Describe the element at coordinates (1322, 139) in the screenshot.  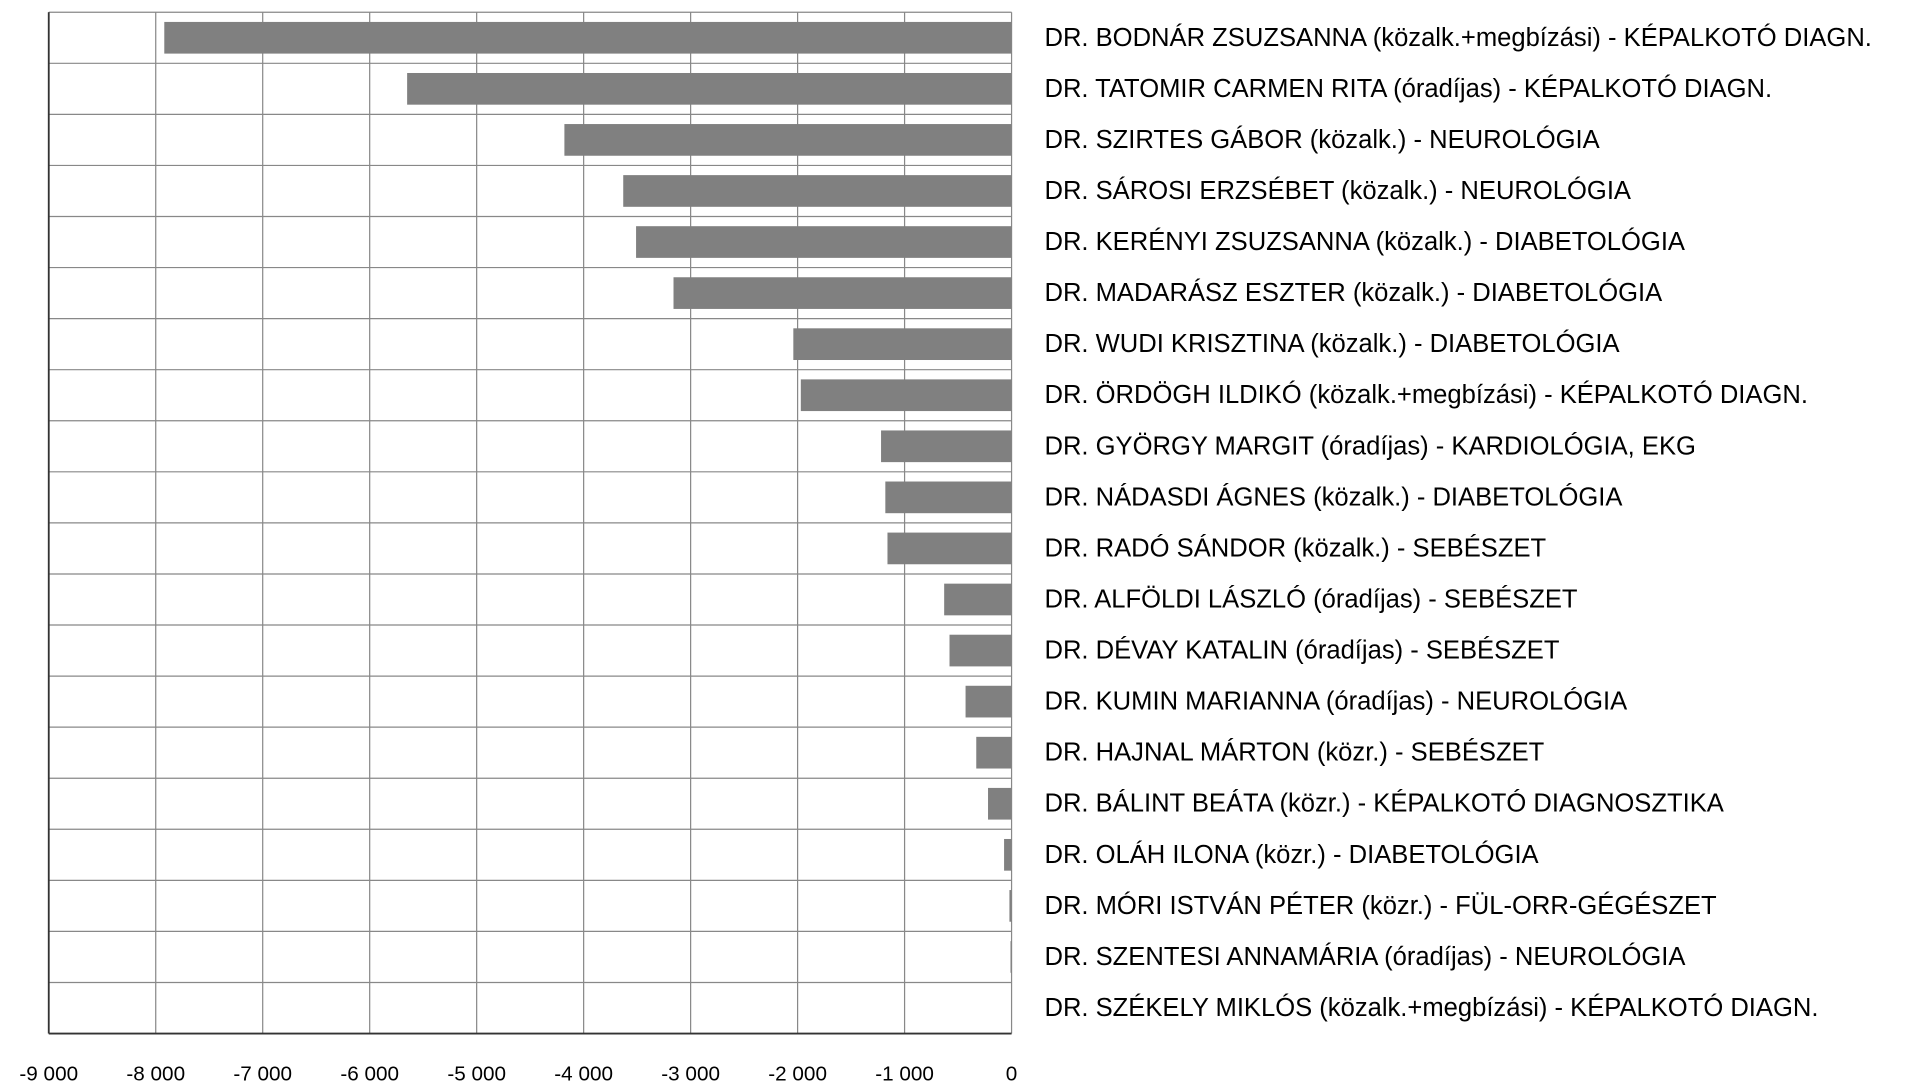
I see `category-label: DR. SZIRTES GÁBOR (közalk.) - NEUROLÓGIA` at that location.